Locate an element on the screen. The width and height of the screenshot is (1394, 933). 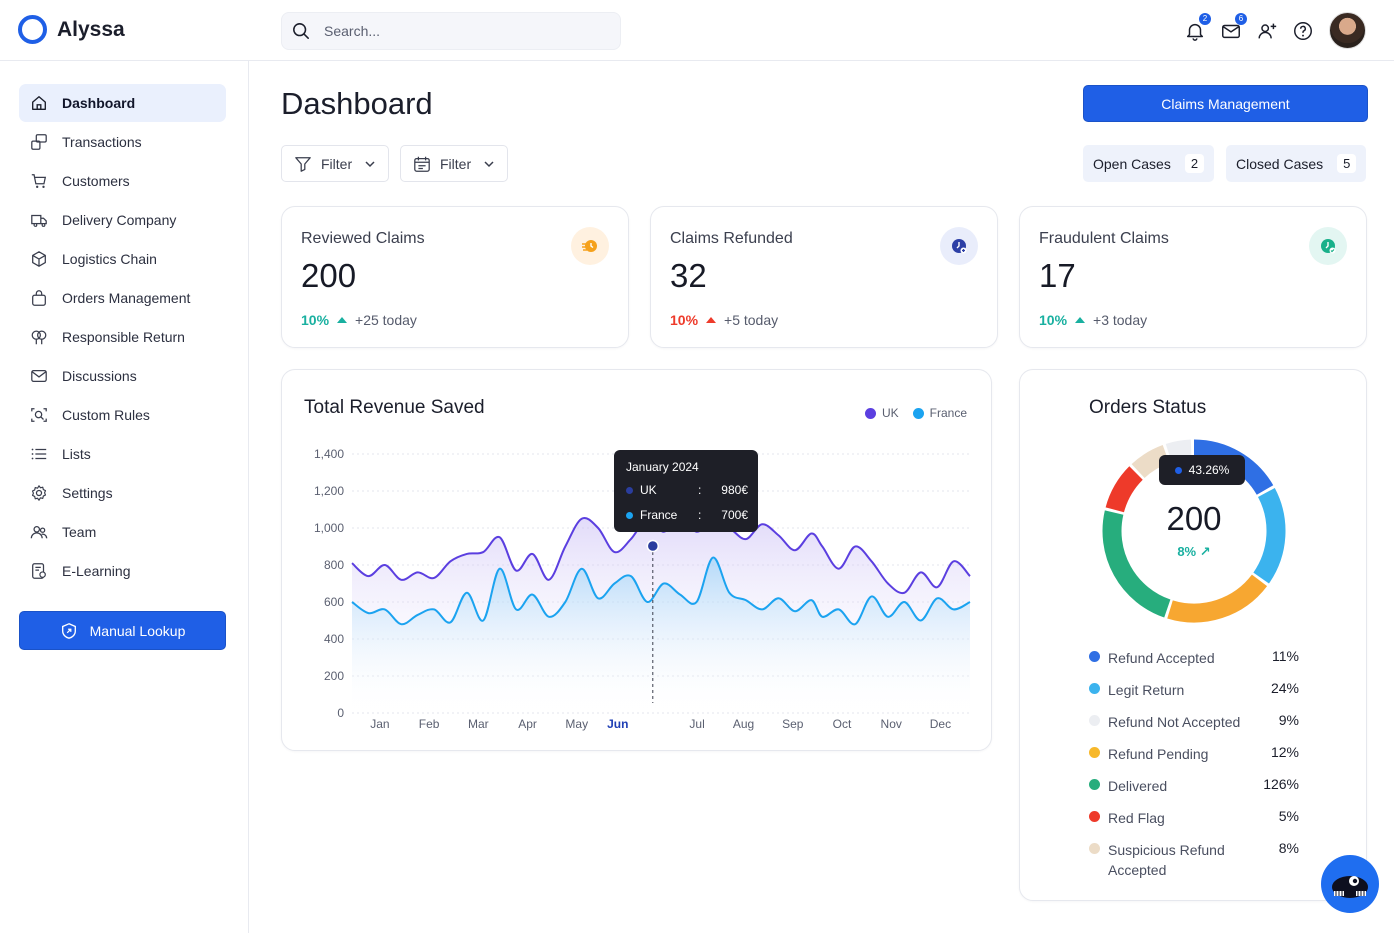
orders-status-donut is located at coordinates (1194, 505).